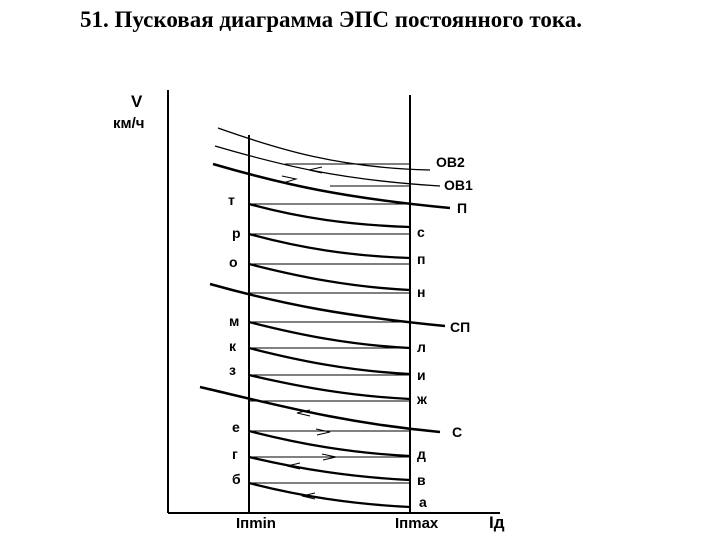 The height and width of the screenshot is (540, 720). What do you see at coordinates (497, 522) in the screenshot?
I see `x-axis-label: Iд` at bounding box center [497, 522].